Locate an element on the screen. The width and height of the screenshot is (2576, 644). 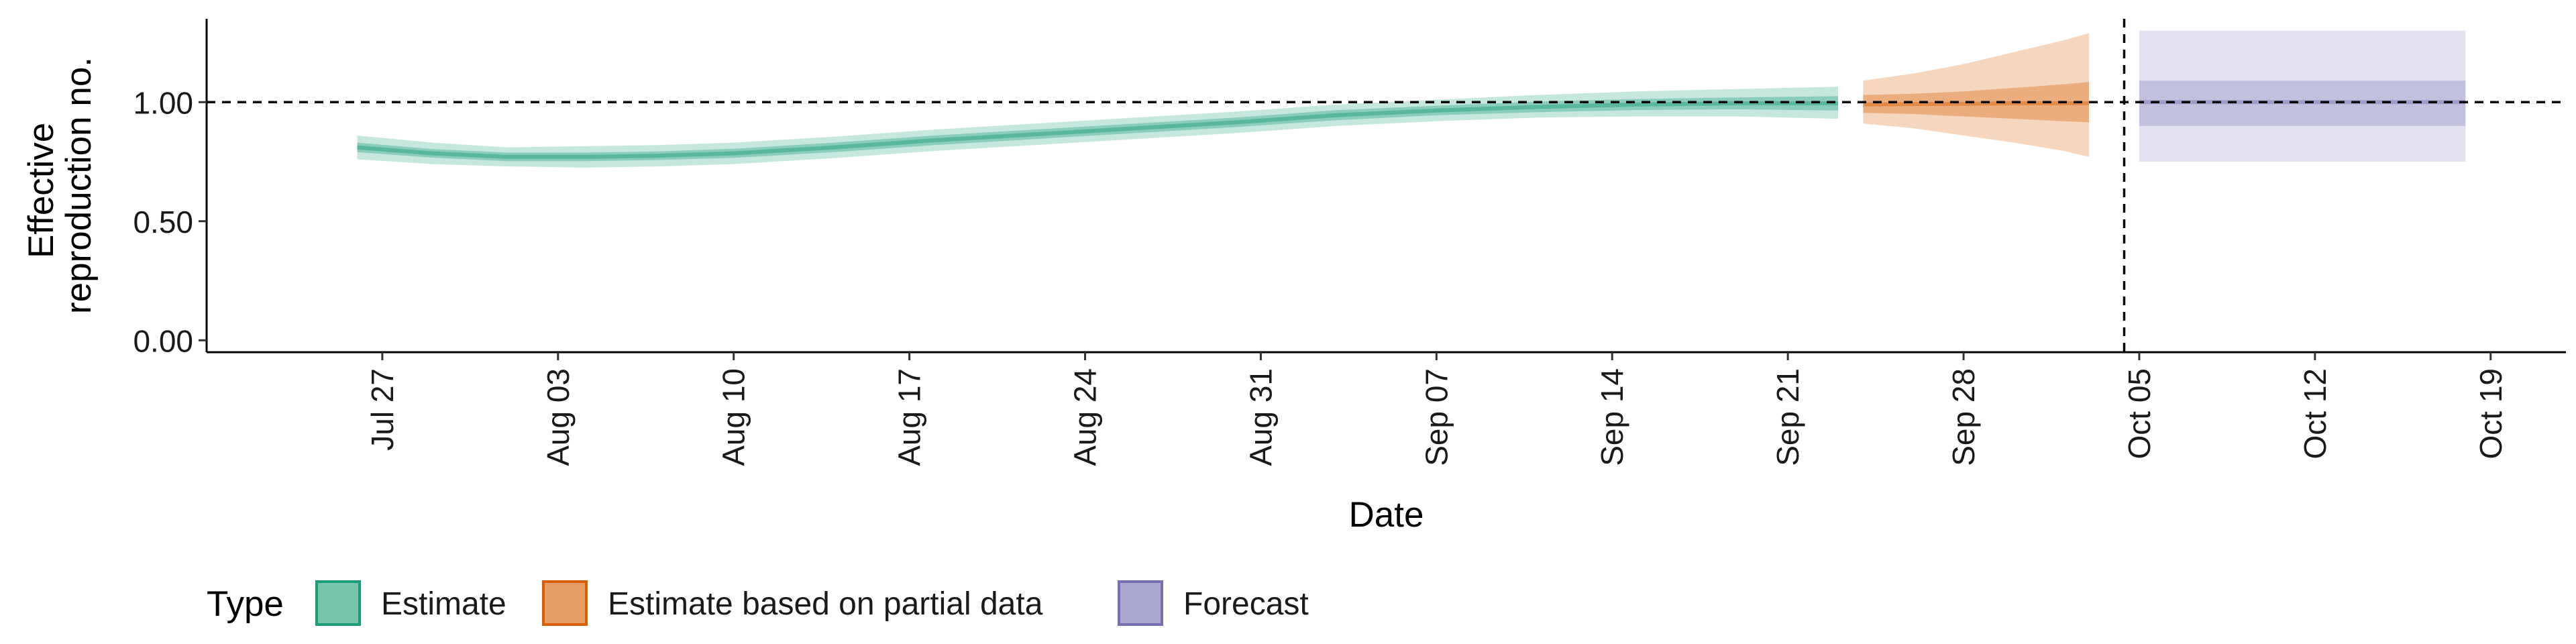
legend-key-estimate is located at coordinates (338, 603).